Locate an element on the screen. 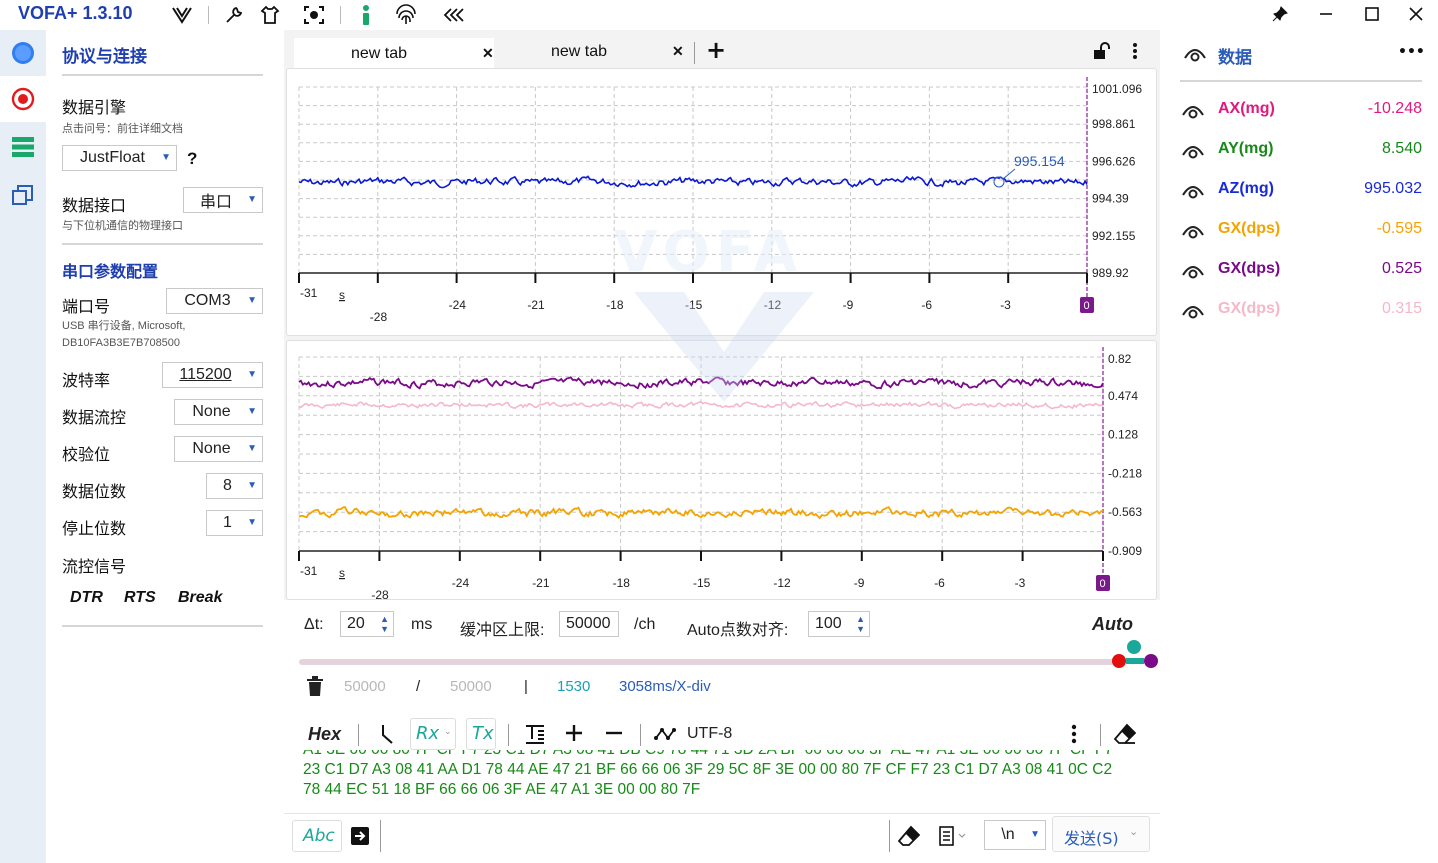 Image resolution: width=1438 pixels, height=863 pixels. slider-handle-teal is located at coordinates (1134, 647).